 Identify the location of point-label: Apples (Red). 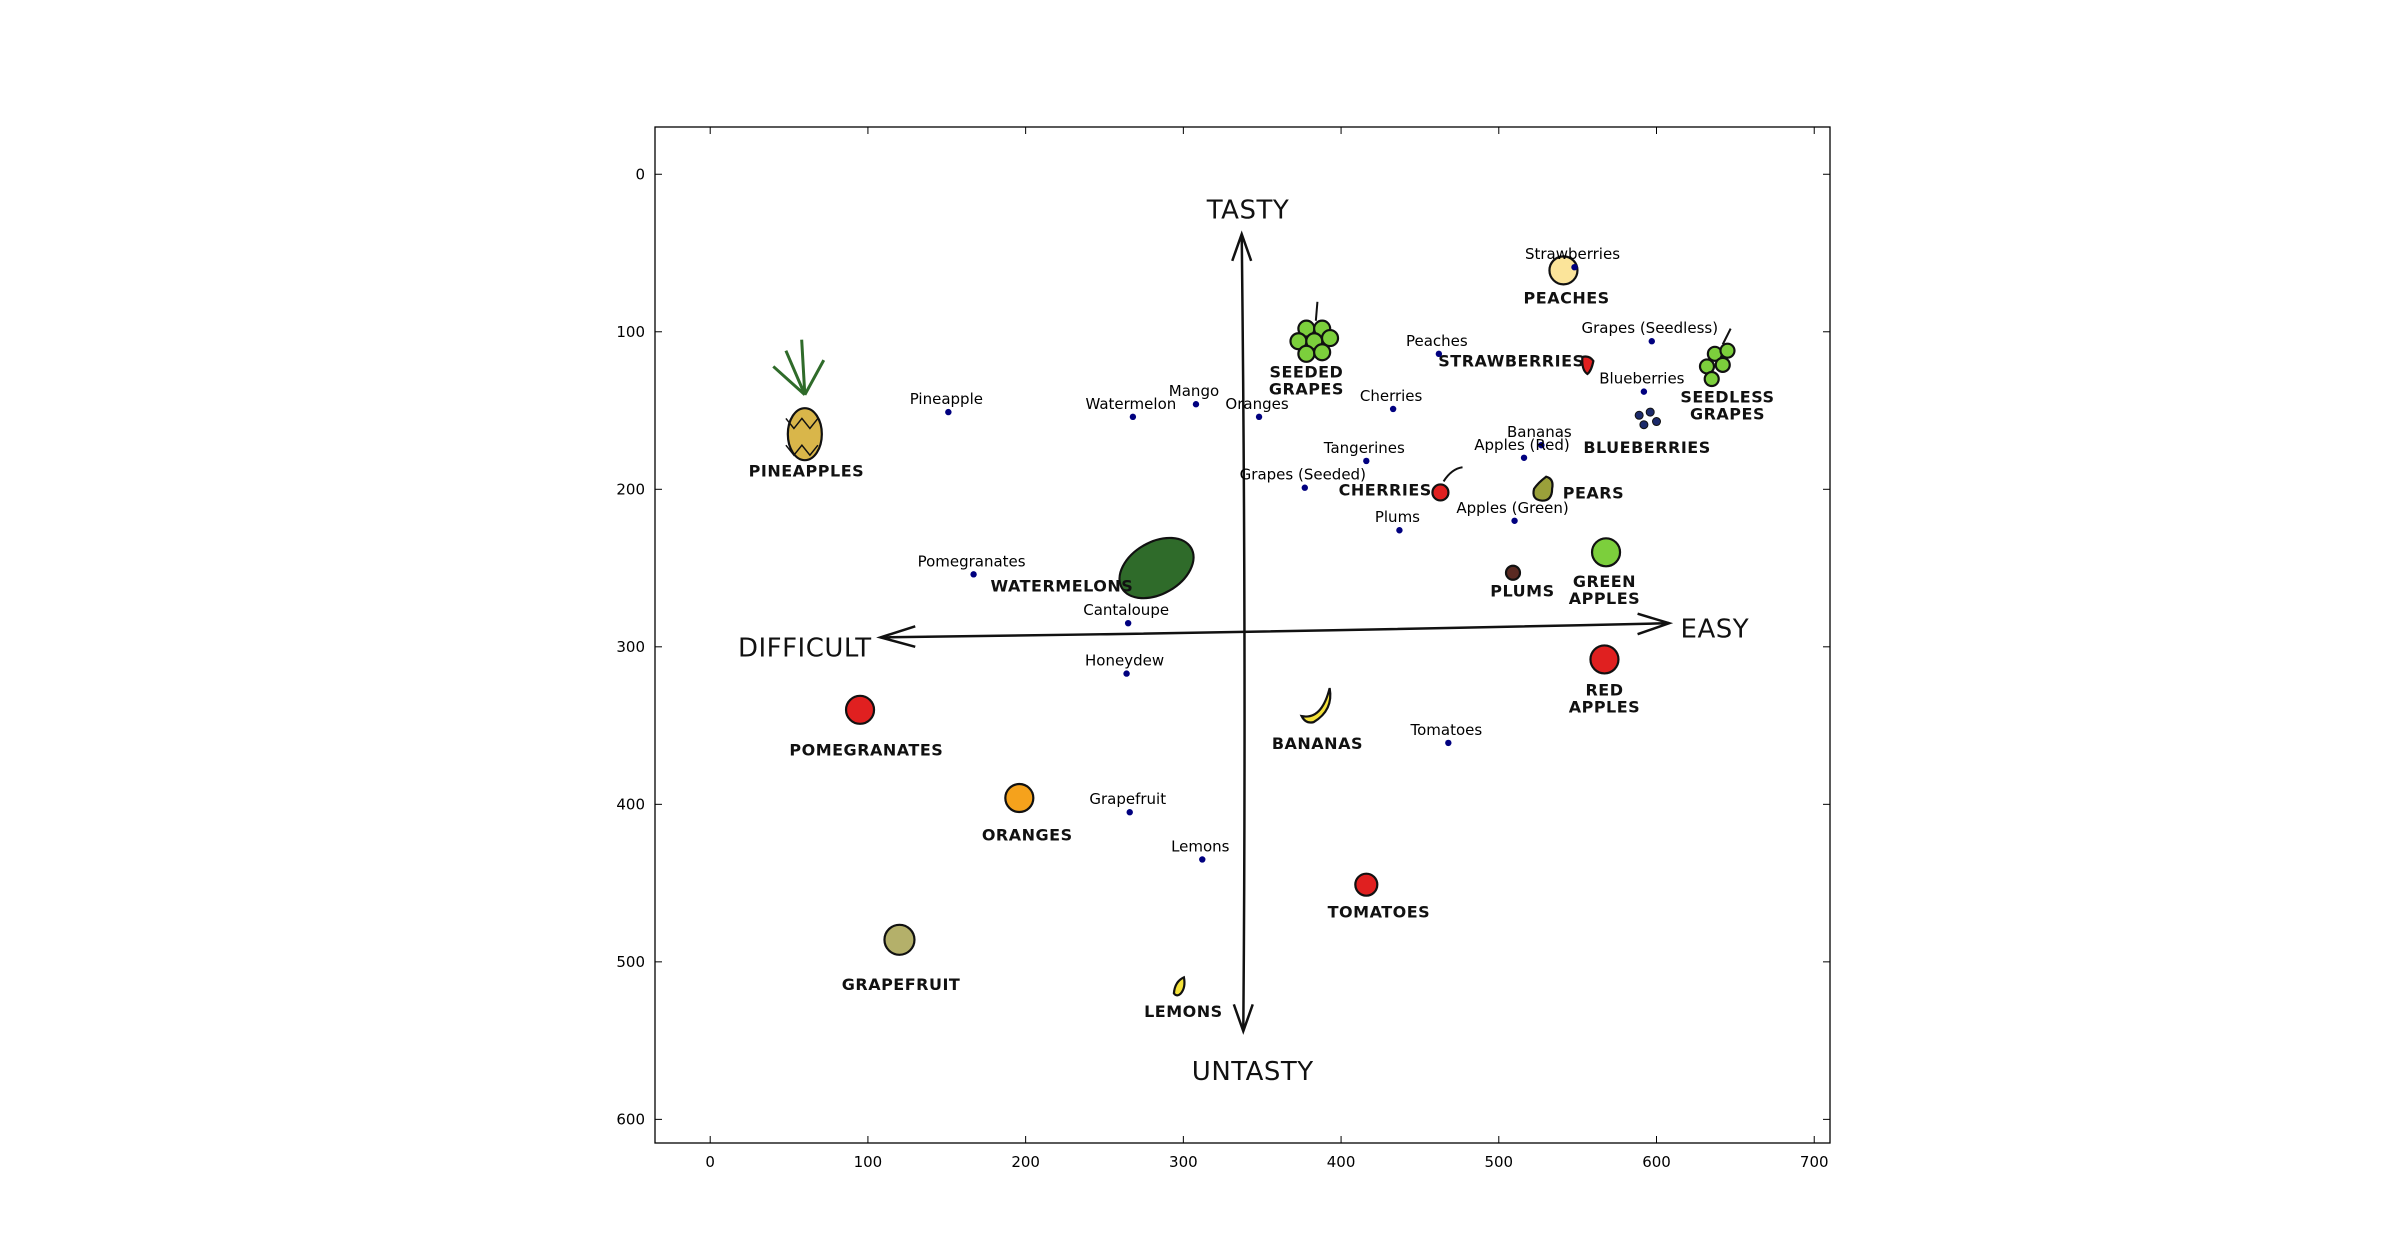
(1522, 445).